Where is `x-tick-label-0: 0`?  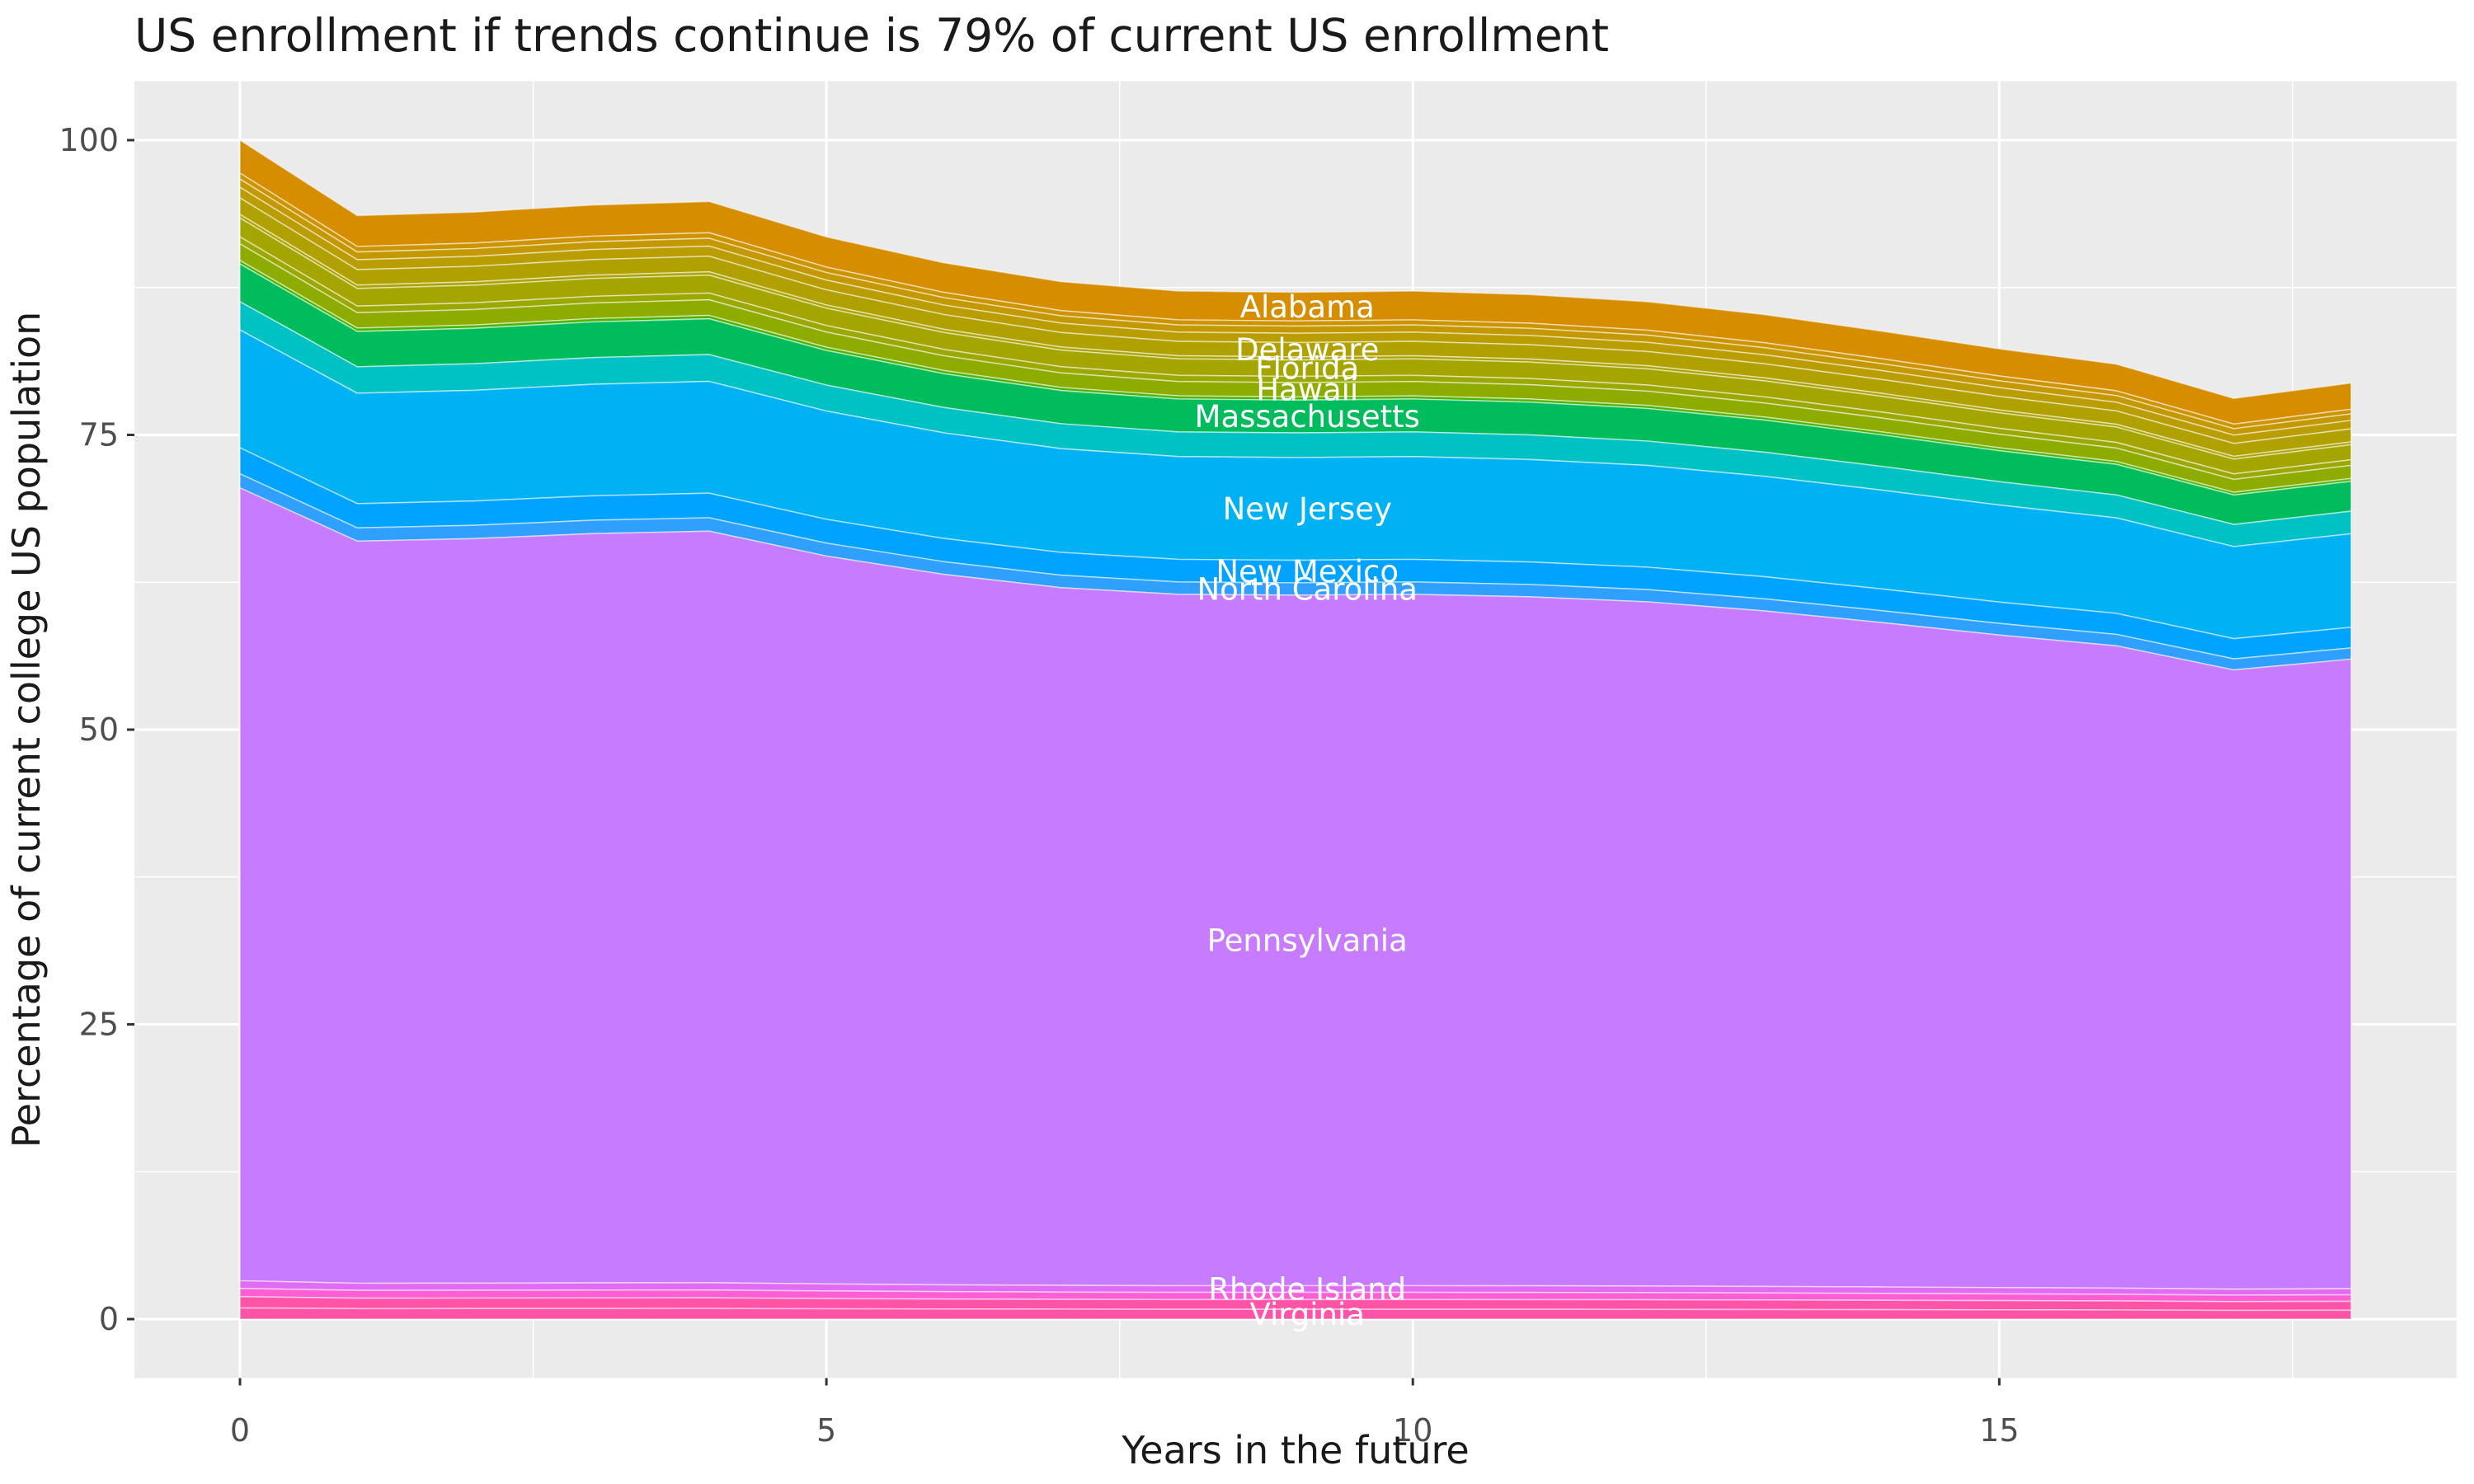 x-tick-label-0: 0 is located at coordinates (240, 1430).